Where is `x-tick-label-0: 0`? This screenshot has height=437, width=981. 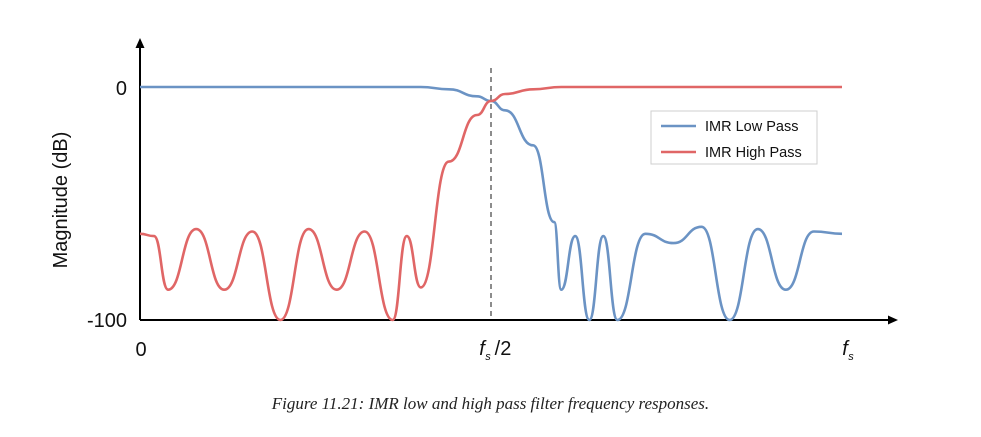 x-tick-label-0: 0 is located at coordinates (140, 350).